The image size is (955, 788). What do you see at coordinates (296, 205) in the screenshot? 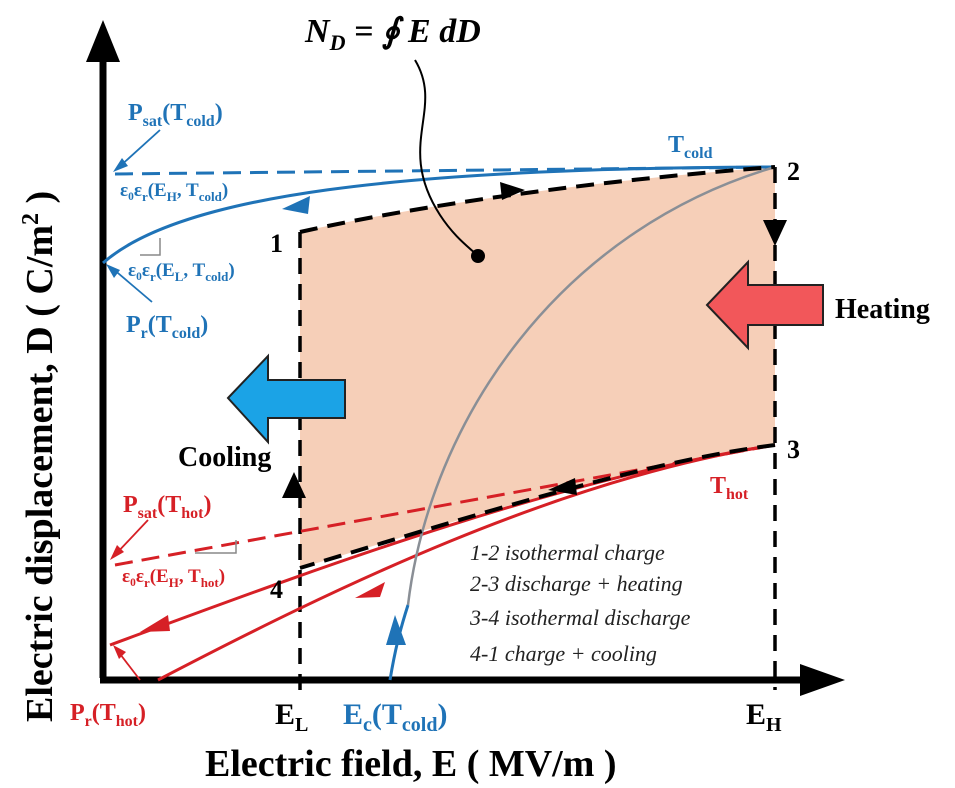
I see `t-cold-curve-arrow` at bounding box center [296, 205].